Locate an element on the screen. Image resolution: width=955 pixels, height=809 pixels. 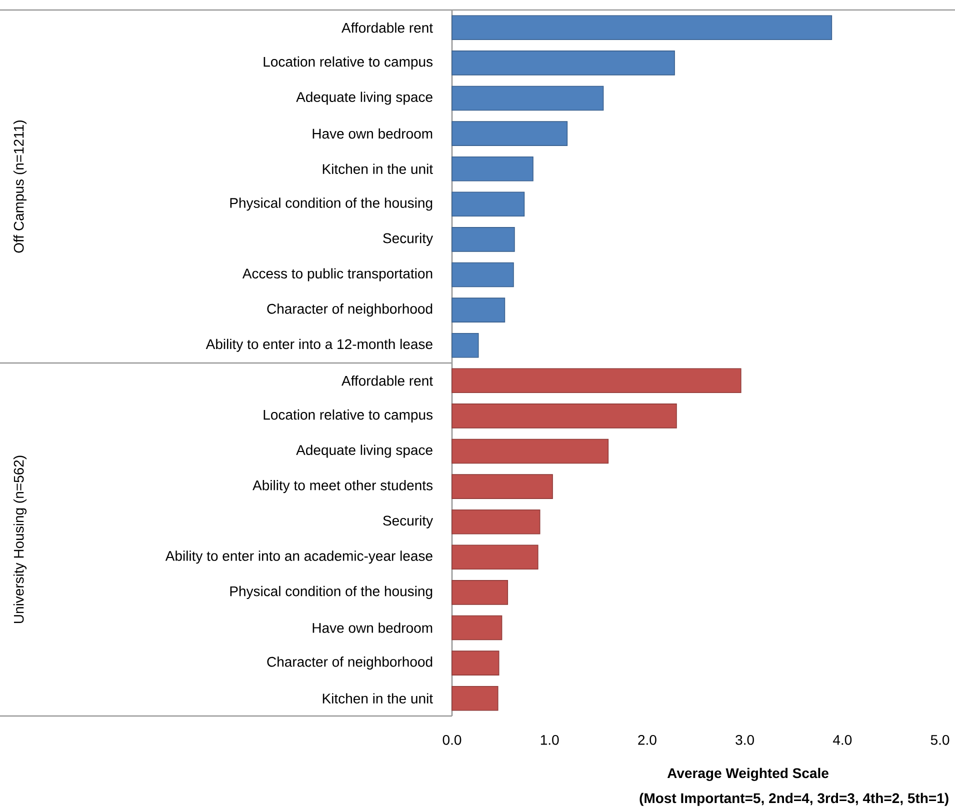
x-tick-label: 1.0 is located at coordinates (549, 739).